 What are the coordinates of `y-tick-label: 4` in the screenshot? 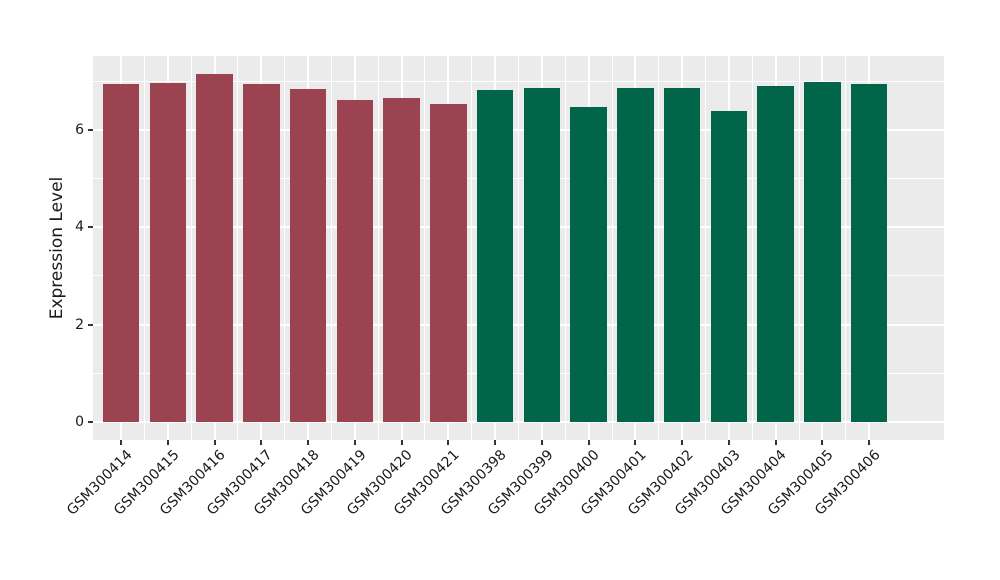 It's located at (79, 227).